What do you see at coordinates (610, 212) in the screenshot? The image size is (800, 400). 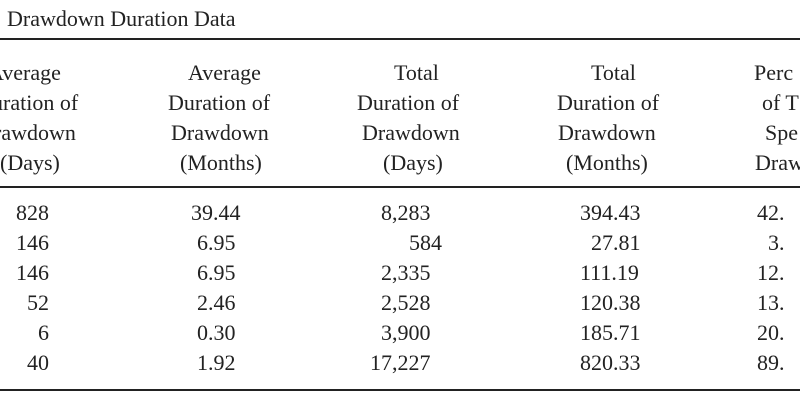 I see `table-cell: 394.43` at bounding box center [610, 212].